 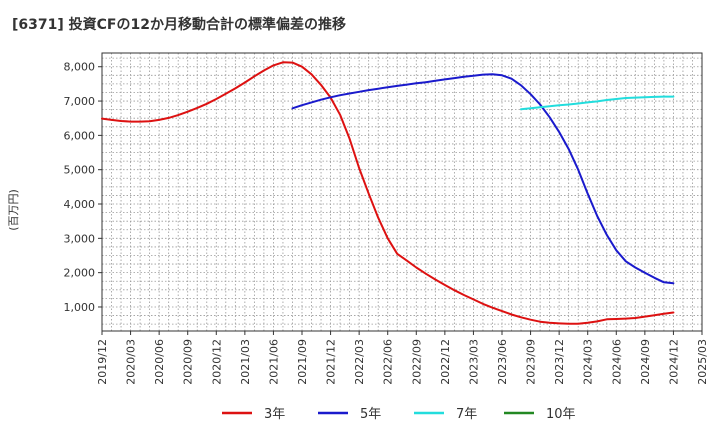 What do you see at coordinates (273, 362) in the screenshot?
I see `x-tick-label: 2021/06` at bounding box center [273, 362].